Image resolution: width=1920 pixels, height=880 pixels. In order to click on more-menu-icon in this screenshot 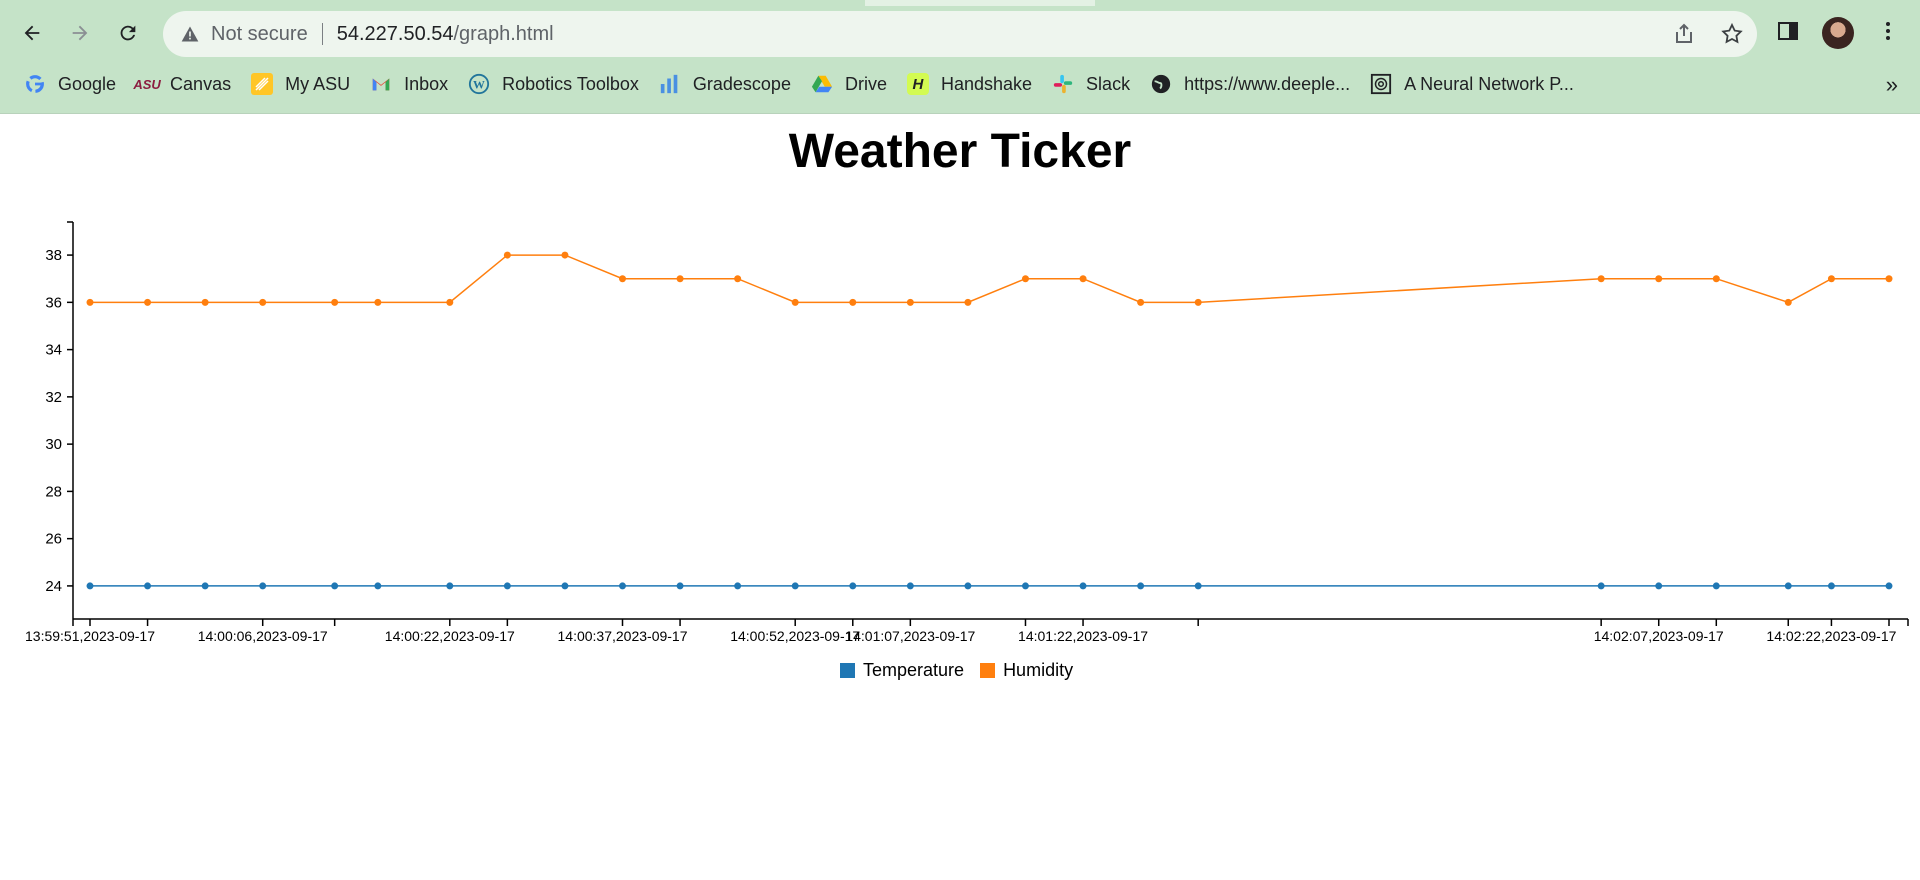, I will do `click(1888, 33)`.